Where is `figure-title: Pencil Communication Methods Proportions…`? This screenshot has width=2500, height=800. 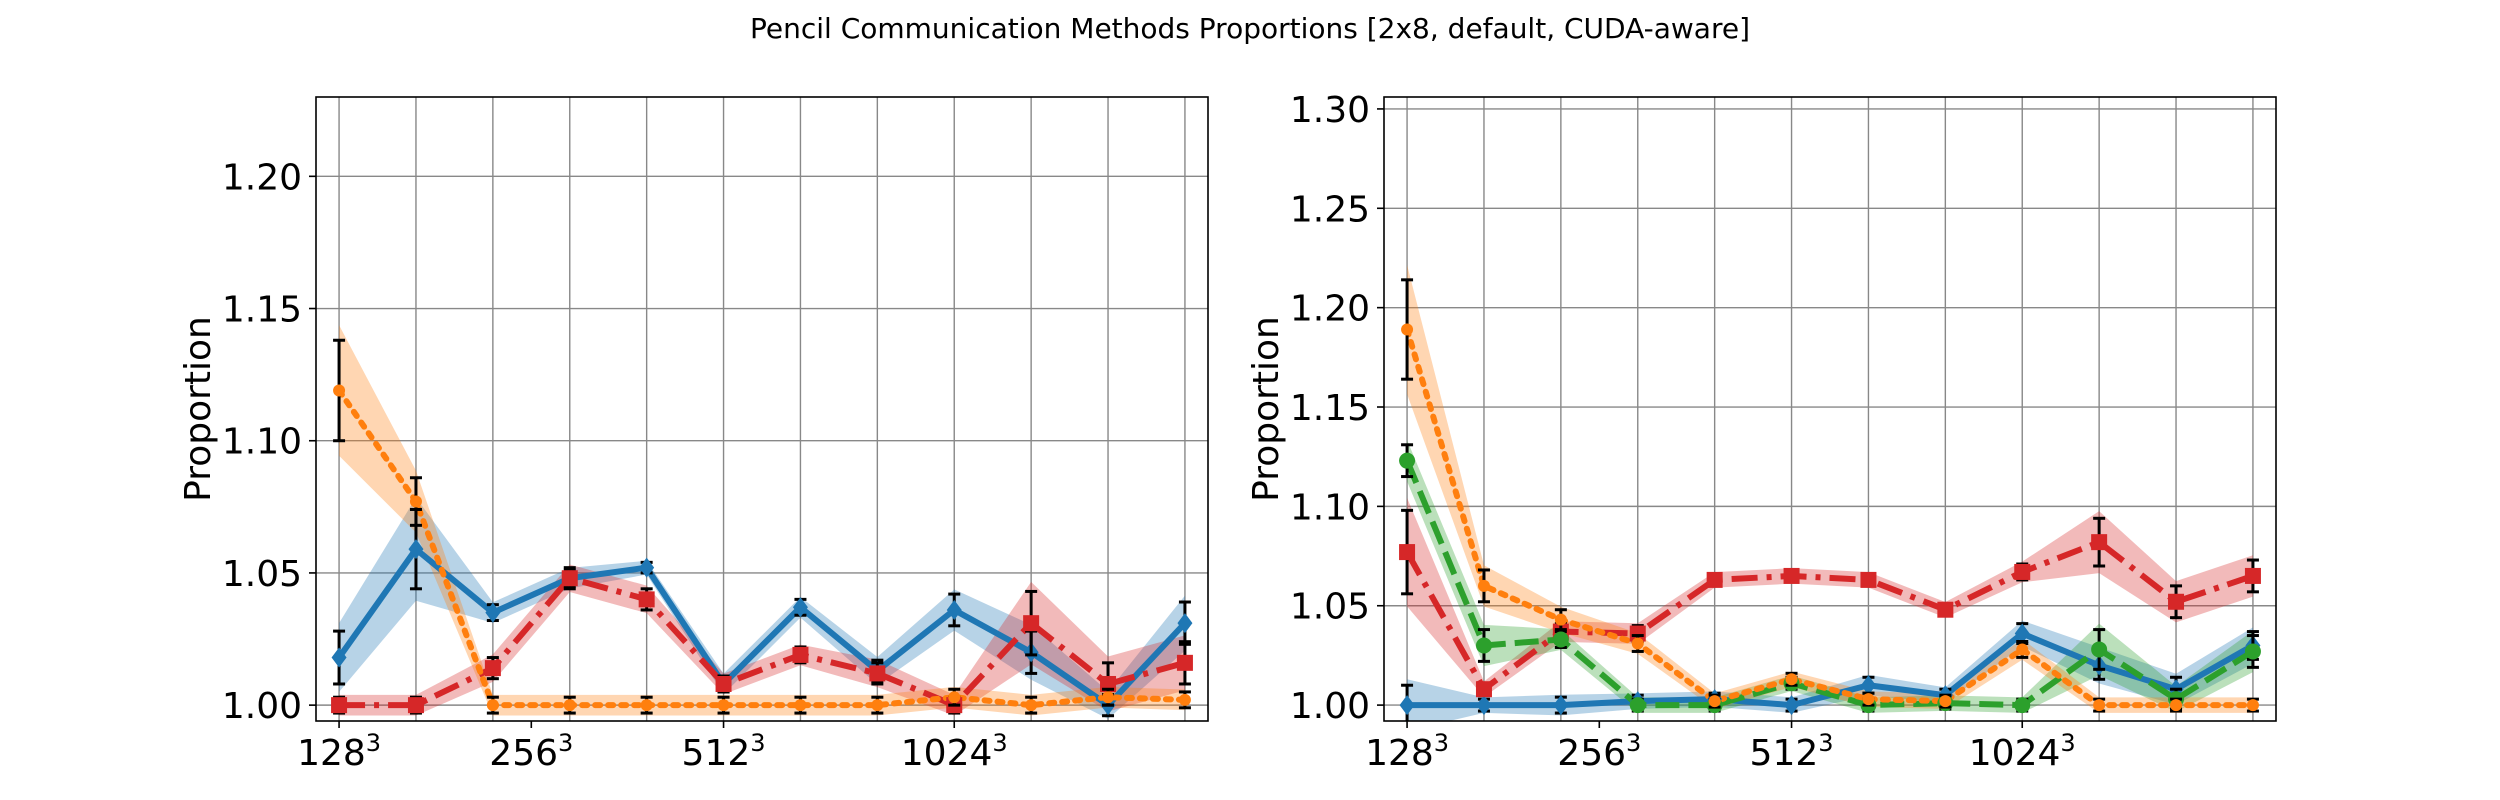 figure-title: Pencil Communication Methods Proportions… is located at coordinates (1250, 28).